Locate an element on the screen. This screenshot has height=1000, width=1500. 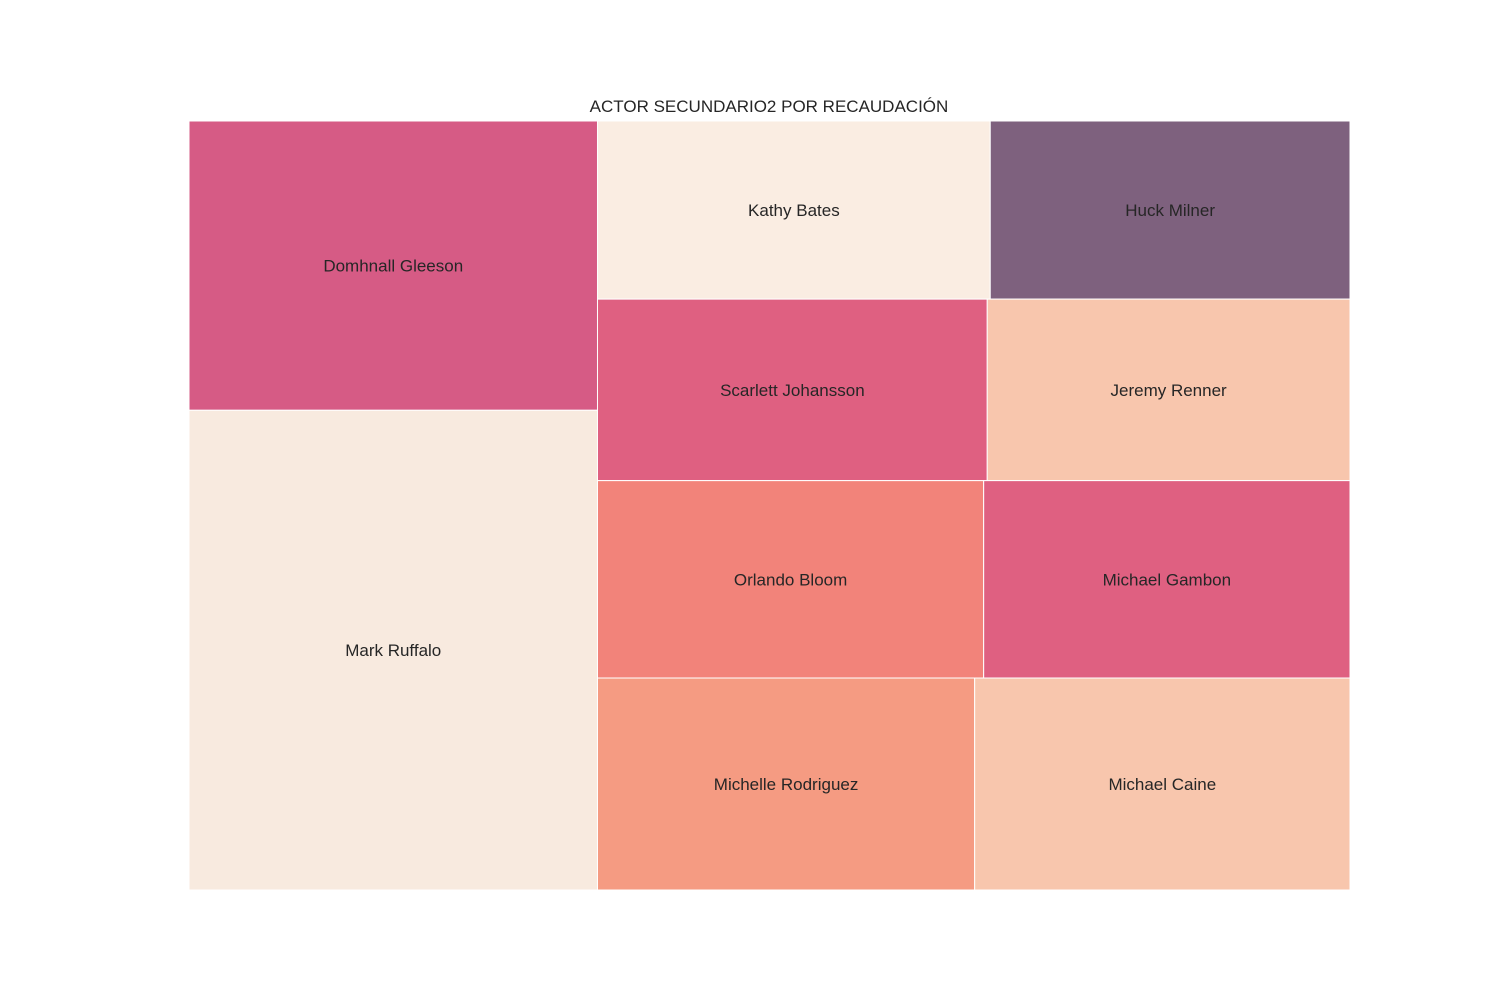
tile-michael-gambon is located at coordinates (1167, 579).